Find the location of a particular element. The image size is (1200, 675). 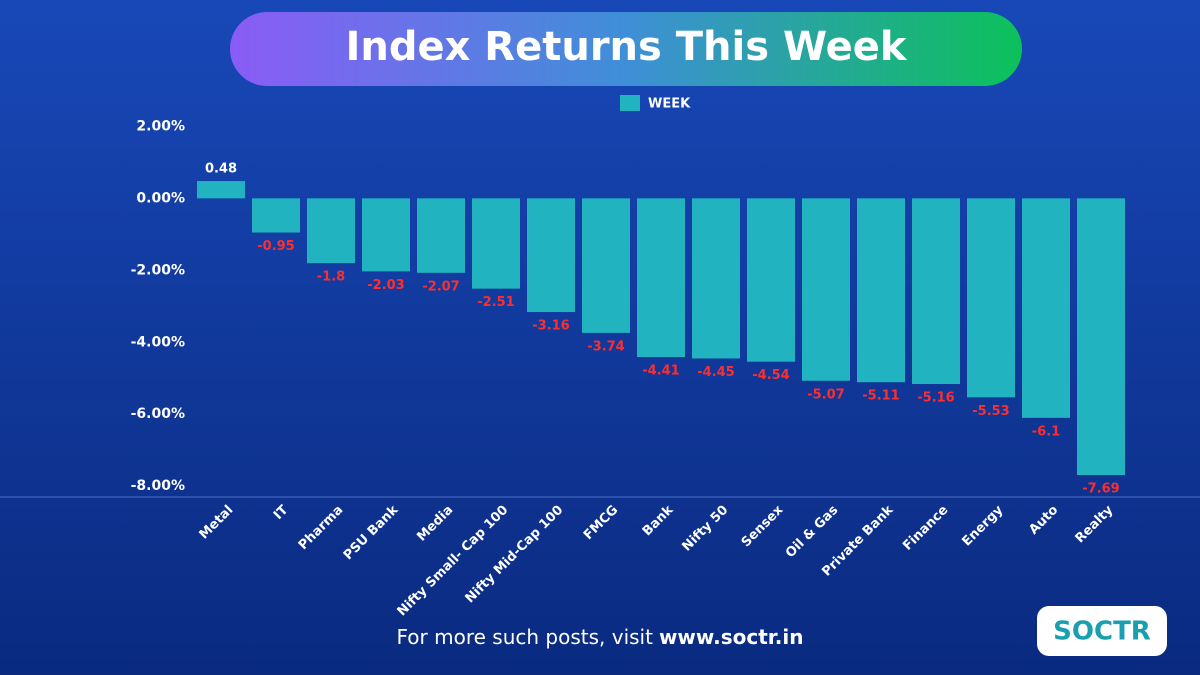

logo: SOCTR is located at coordinates (1102, 632).